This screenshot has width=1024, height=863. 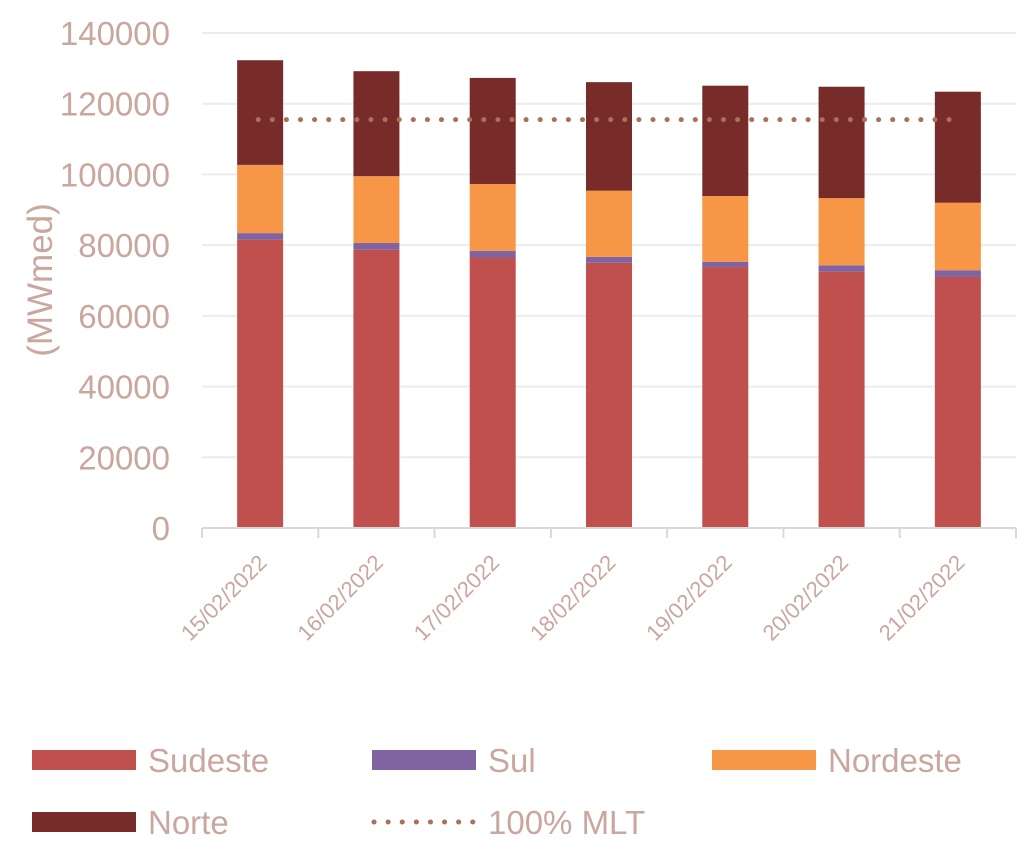 I want to click on legend-item-sul: Sul, so click(x=454, y=760).